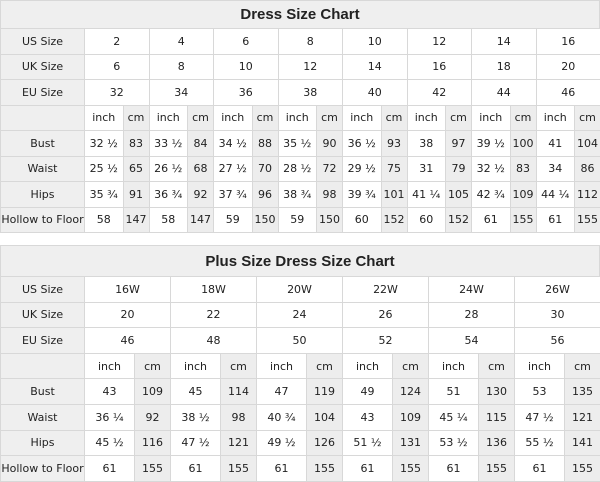  What do you see at coordinates (491, 195) in the screenshot?
I see `inch-value: 42 ¾` at bounding box center [491, 195].